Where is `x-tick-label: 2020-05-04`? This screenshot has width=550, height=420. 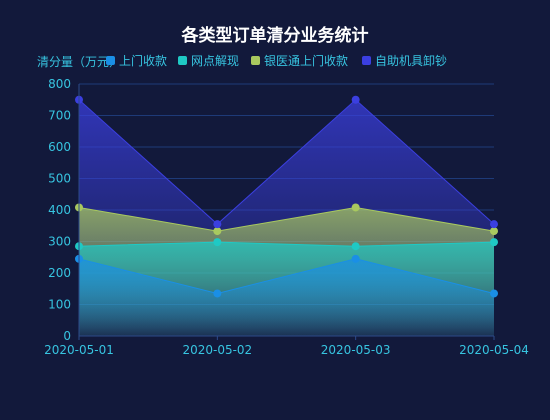 x-tick-label: 2020-05-04 is located at coordinates (494, 350).